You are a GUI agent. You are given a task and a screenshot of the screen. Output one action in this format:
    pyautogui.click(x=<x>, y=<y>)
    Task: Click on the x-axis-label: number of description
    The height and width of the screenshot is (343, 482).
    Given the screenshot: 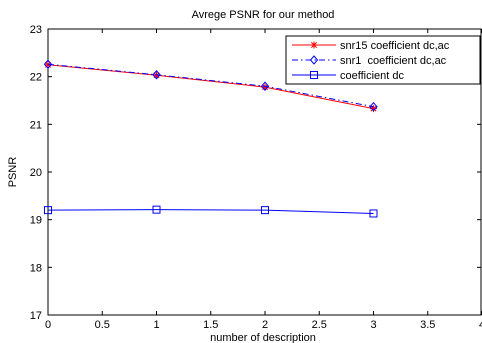 What is the action you would take?
    pyautogui.click(x=263, y=337)
    